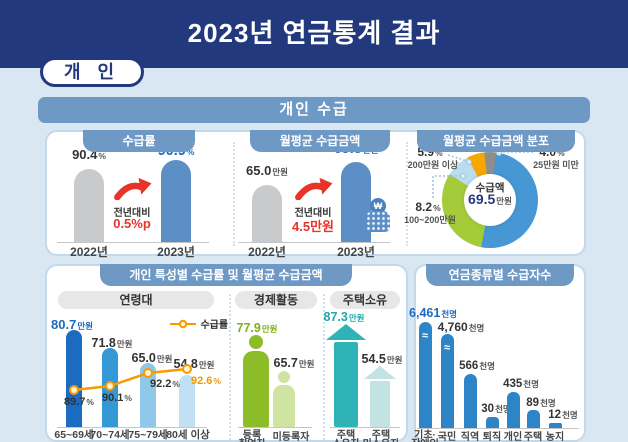 The image size is (628, 442). I want to click on tab-rate: 수급률, so click(139, 141).